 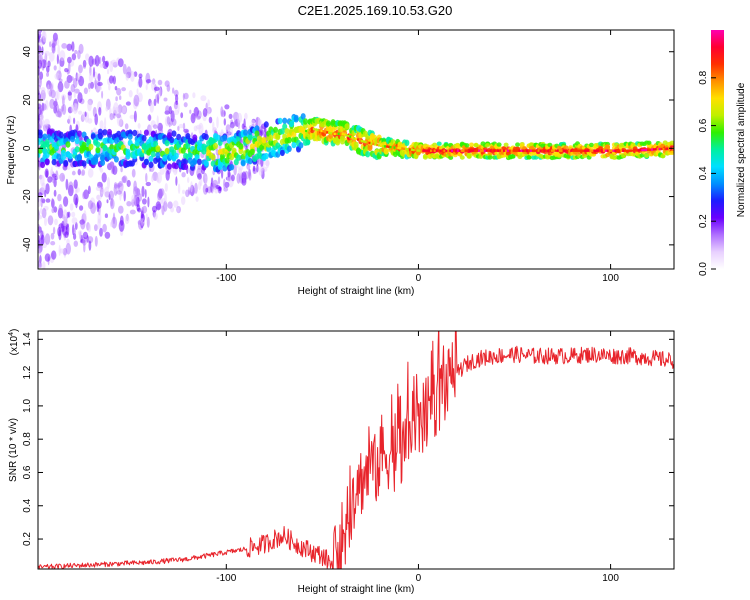 I want to click on colorbar-tick-label: 0.2, so click(x=703, y=221).